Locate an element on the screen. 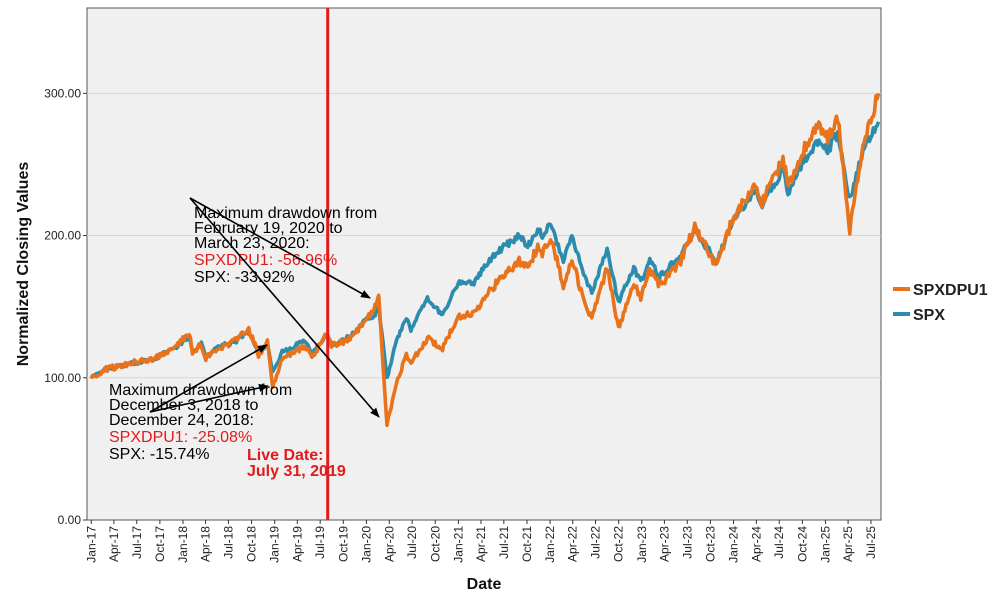 The width and height of the screenshot is (1000, 600). x-tick-label: Apr-21 is located at coordinates (481, 544).